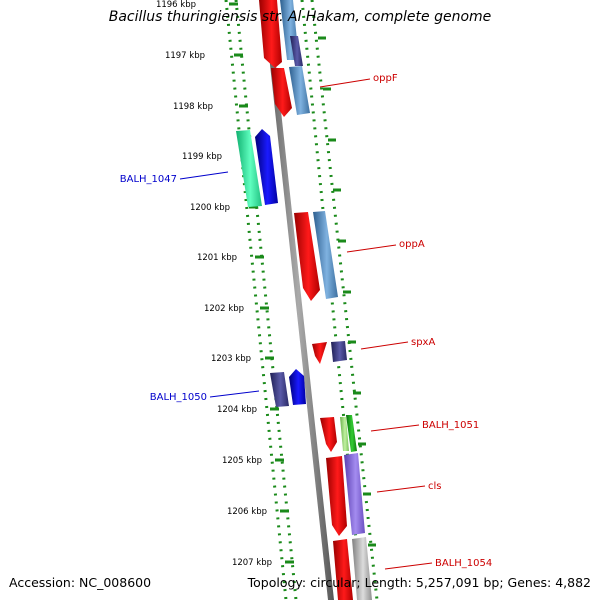  Describe the element at coordinates (401, 489) in the screenshot. I see `leader-line-cls` at that location.